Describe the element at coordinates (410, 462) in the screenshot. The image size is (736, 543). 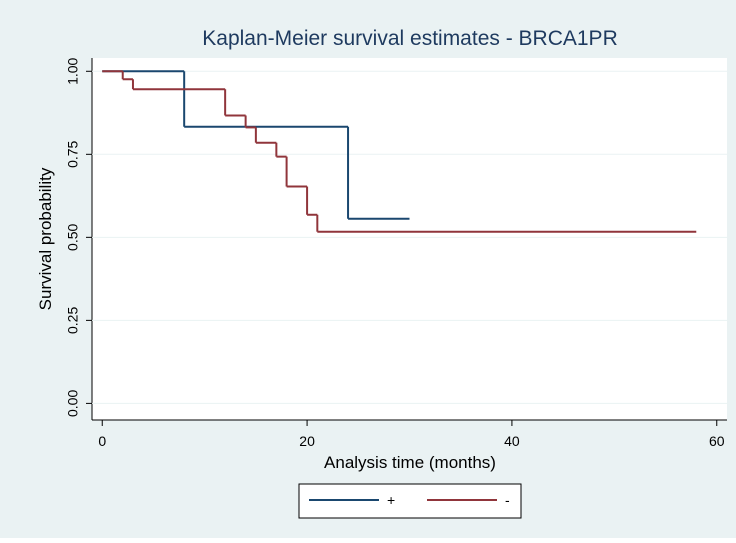
I see `x-axis-title: Analysis time (months)` at that location.